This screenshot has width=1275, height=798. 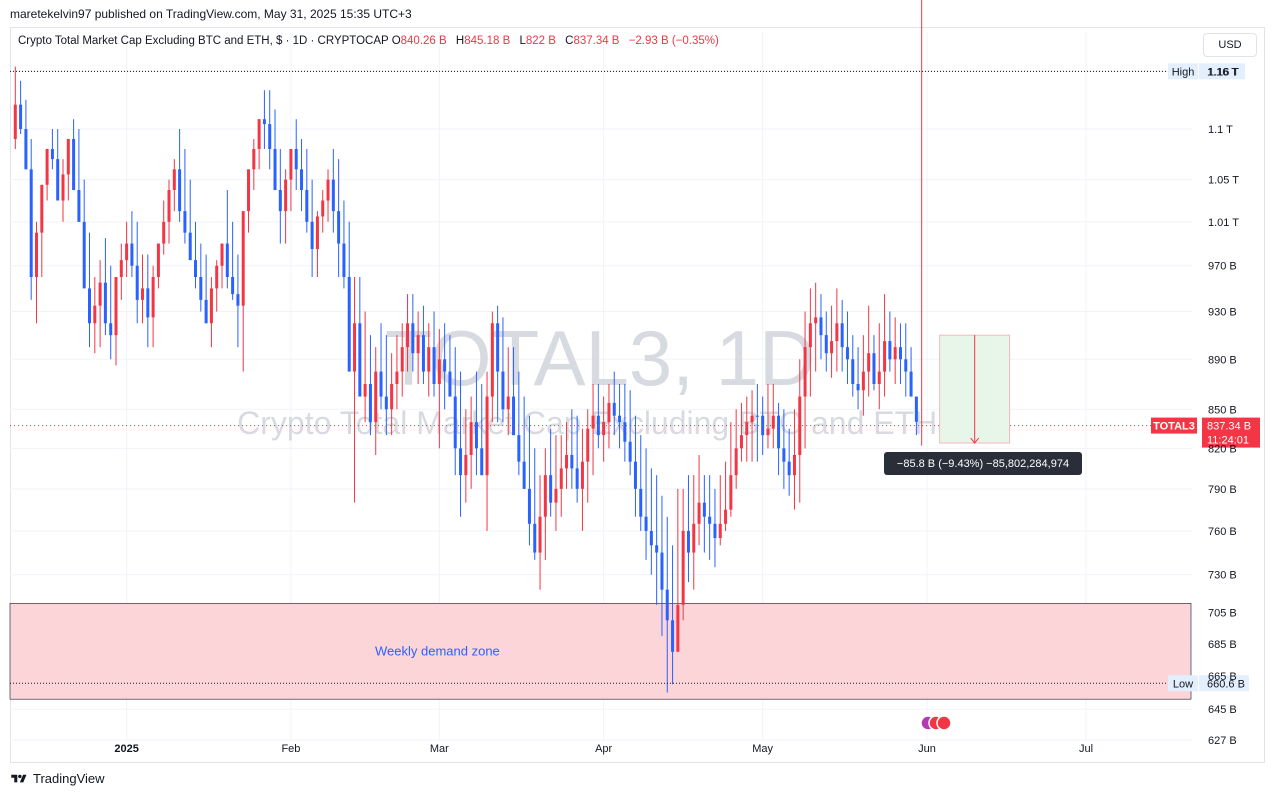 I want to click on y-tick-label: 1.1 T, so click(x=1220, y=130).